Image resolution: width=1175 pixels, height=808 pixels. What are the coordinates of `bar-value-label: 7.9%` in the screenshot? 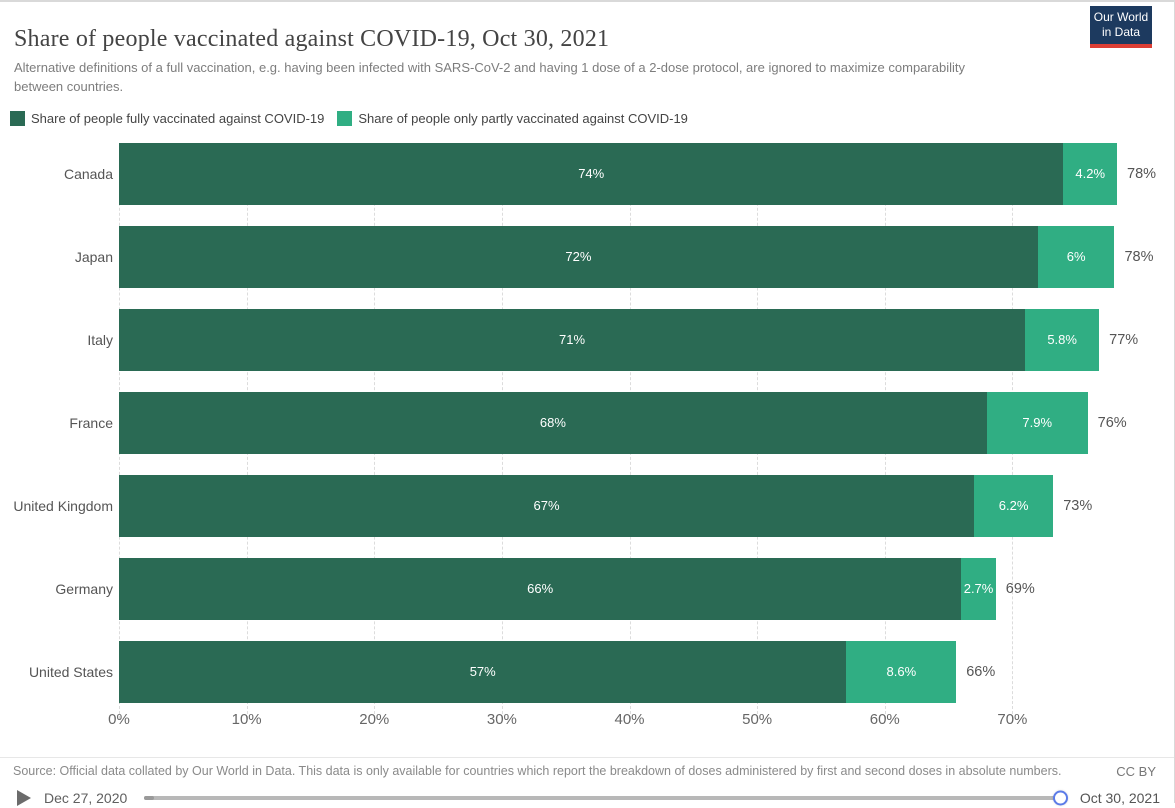 It's located at (1037, 423).